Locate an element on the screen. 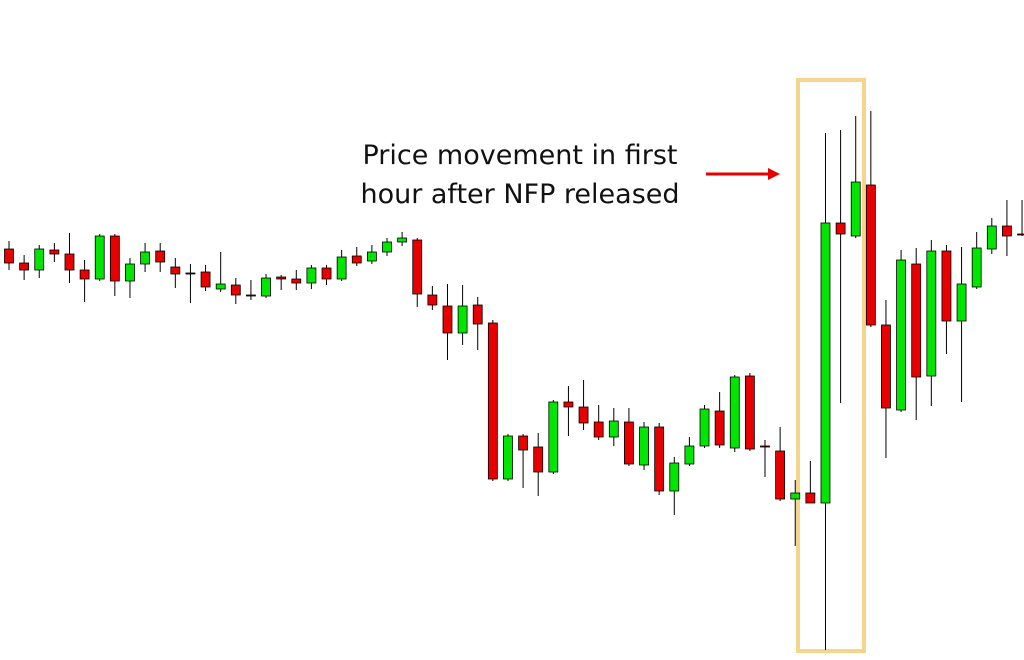 This screenshot has height=660, width=1024. highlight-box is located at coordinates (831, 365).